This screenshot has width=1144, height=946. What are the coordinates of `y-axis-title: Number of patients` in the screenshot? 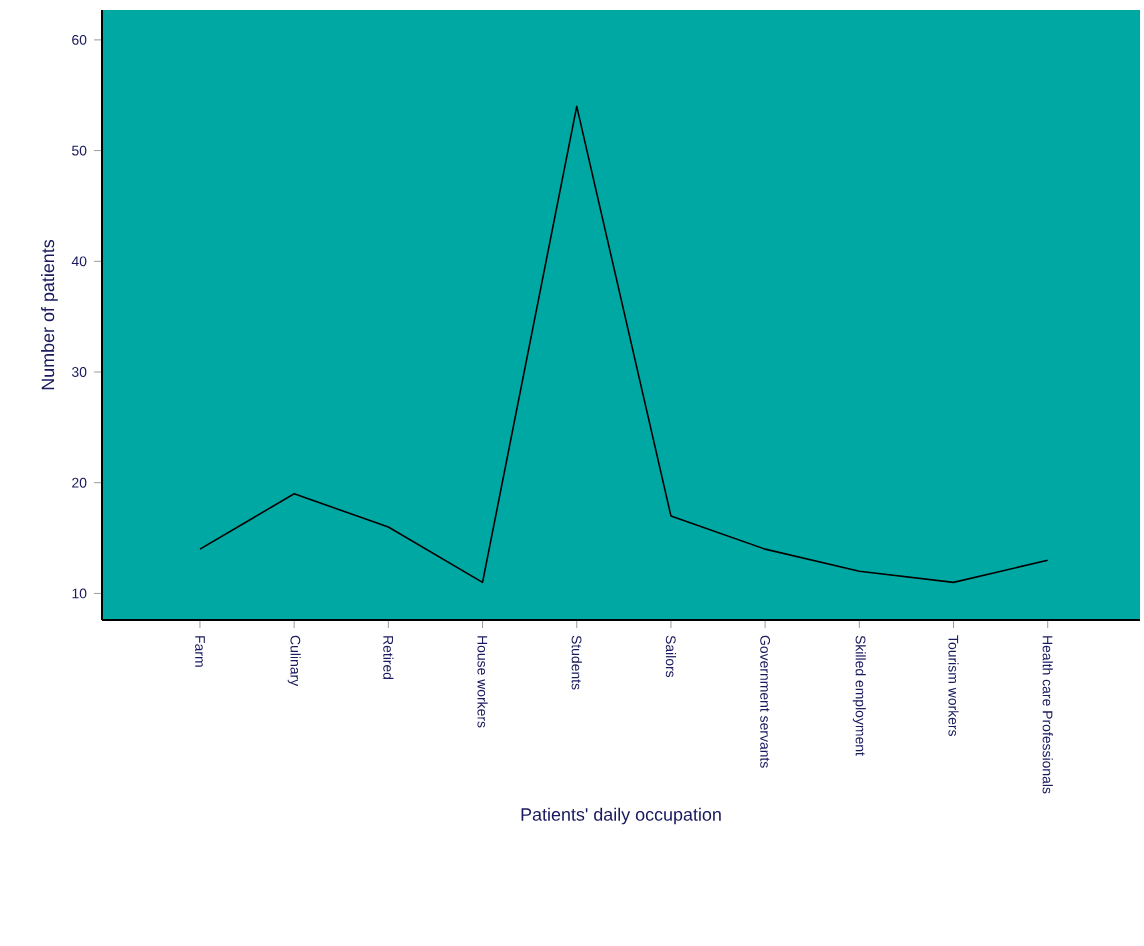 It's located at (49, 314).